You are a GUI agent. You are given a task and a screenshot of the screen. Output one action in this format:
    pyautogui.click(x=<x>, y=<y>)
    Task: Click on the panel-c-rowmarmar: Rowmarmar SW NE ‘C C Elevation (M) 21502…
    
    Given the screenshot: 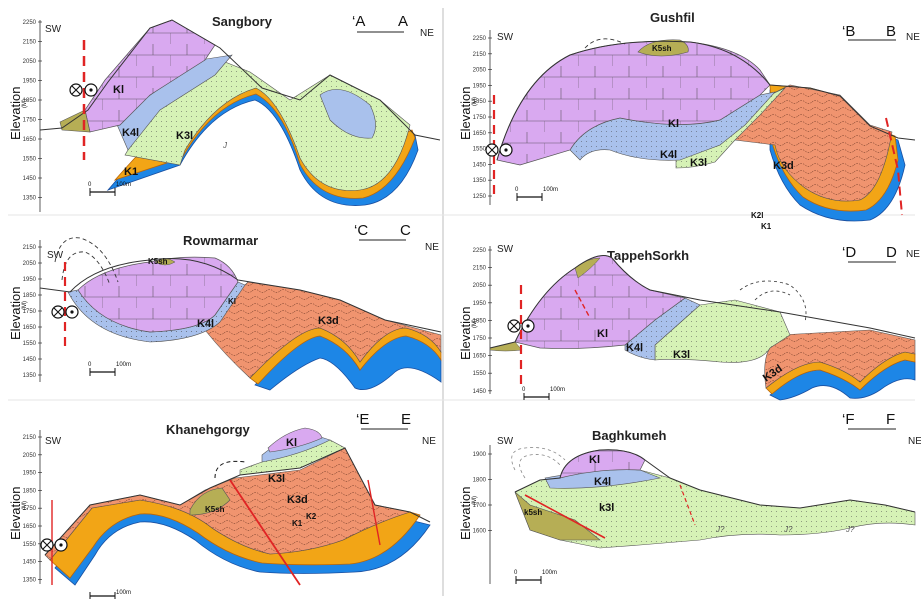 What is the action you would take?
    pyautogui.click(x=225, y=306)
    